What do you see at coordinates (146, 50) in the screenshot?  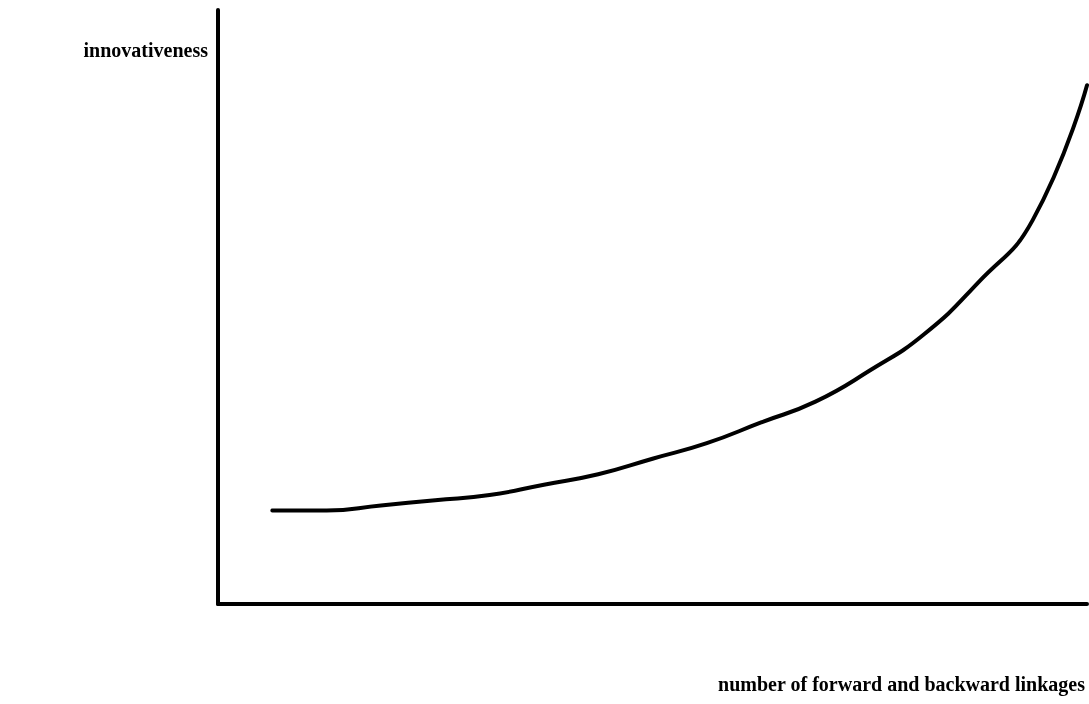 I see `y-axis-title: innovativeness` at bounding box center [146, 50].